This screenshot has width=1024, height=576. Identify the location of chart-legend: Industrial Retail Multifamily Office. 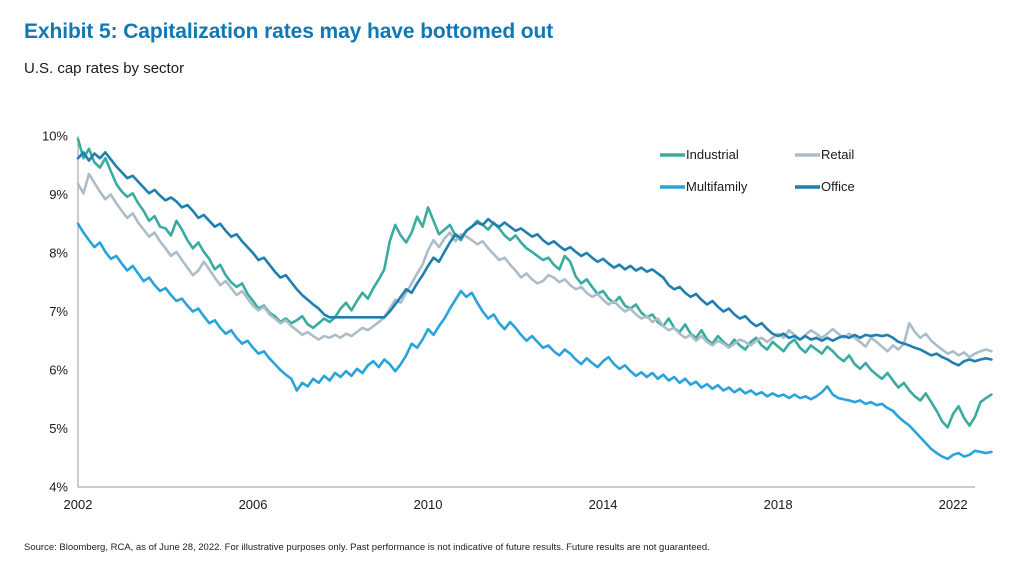
(757, 170).